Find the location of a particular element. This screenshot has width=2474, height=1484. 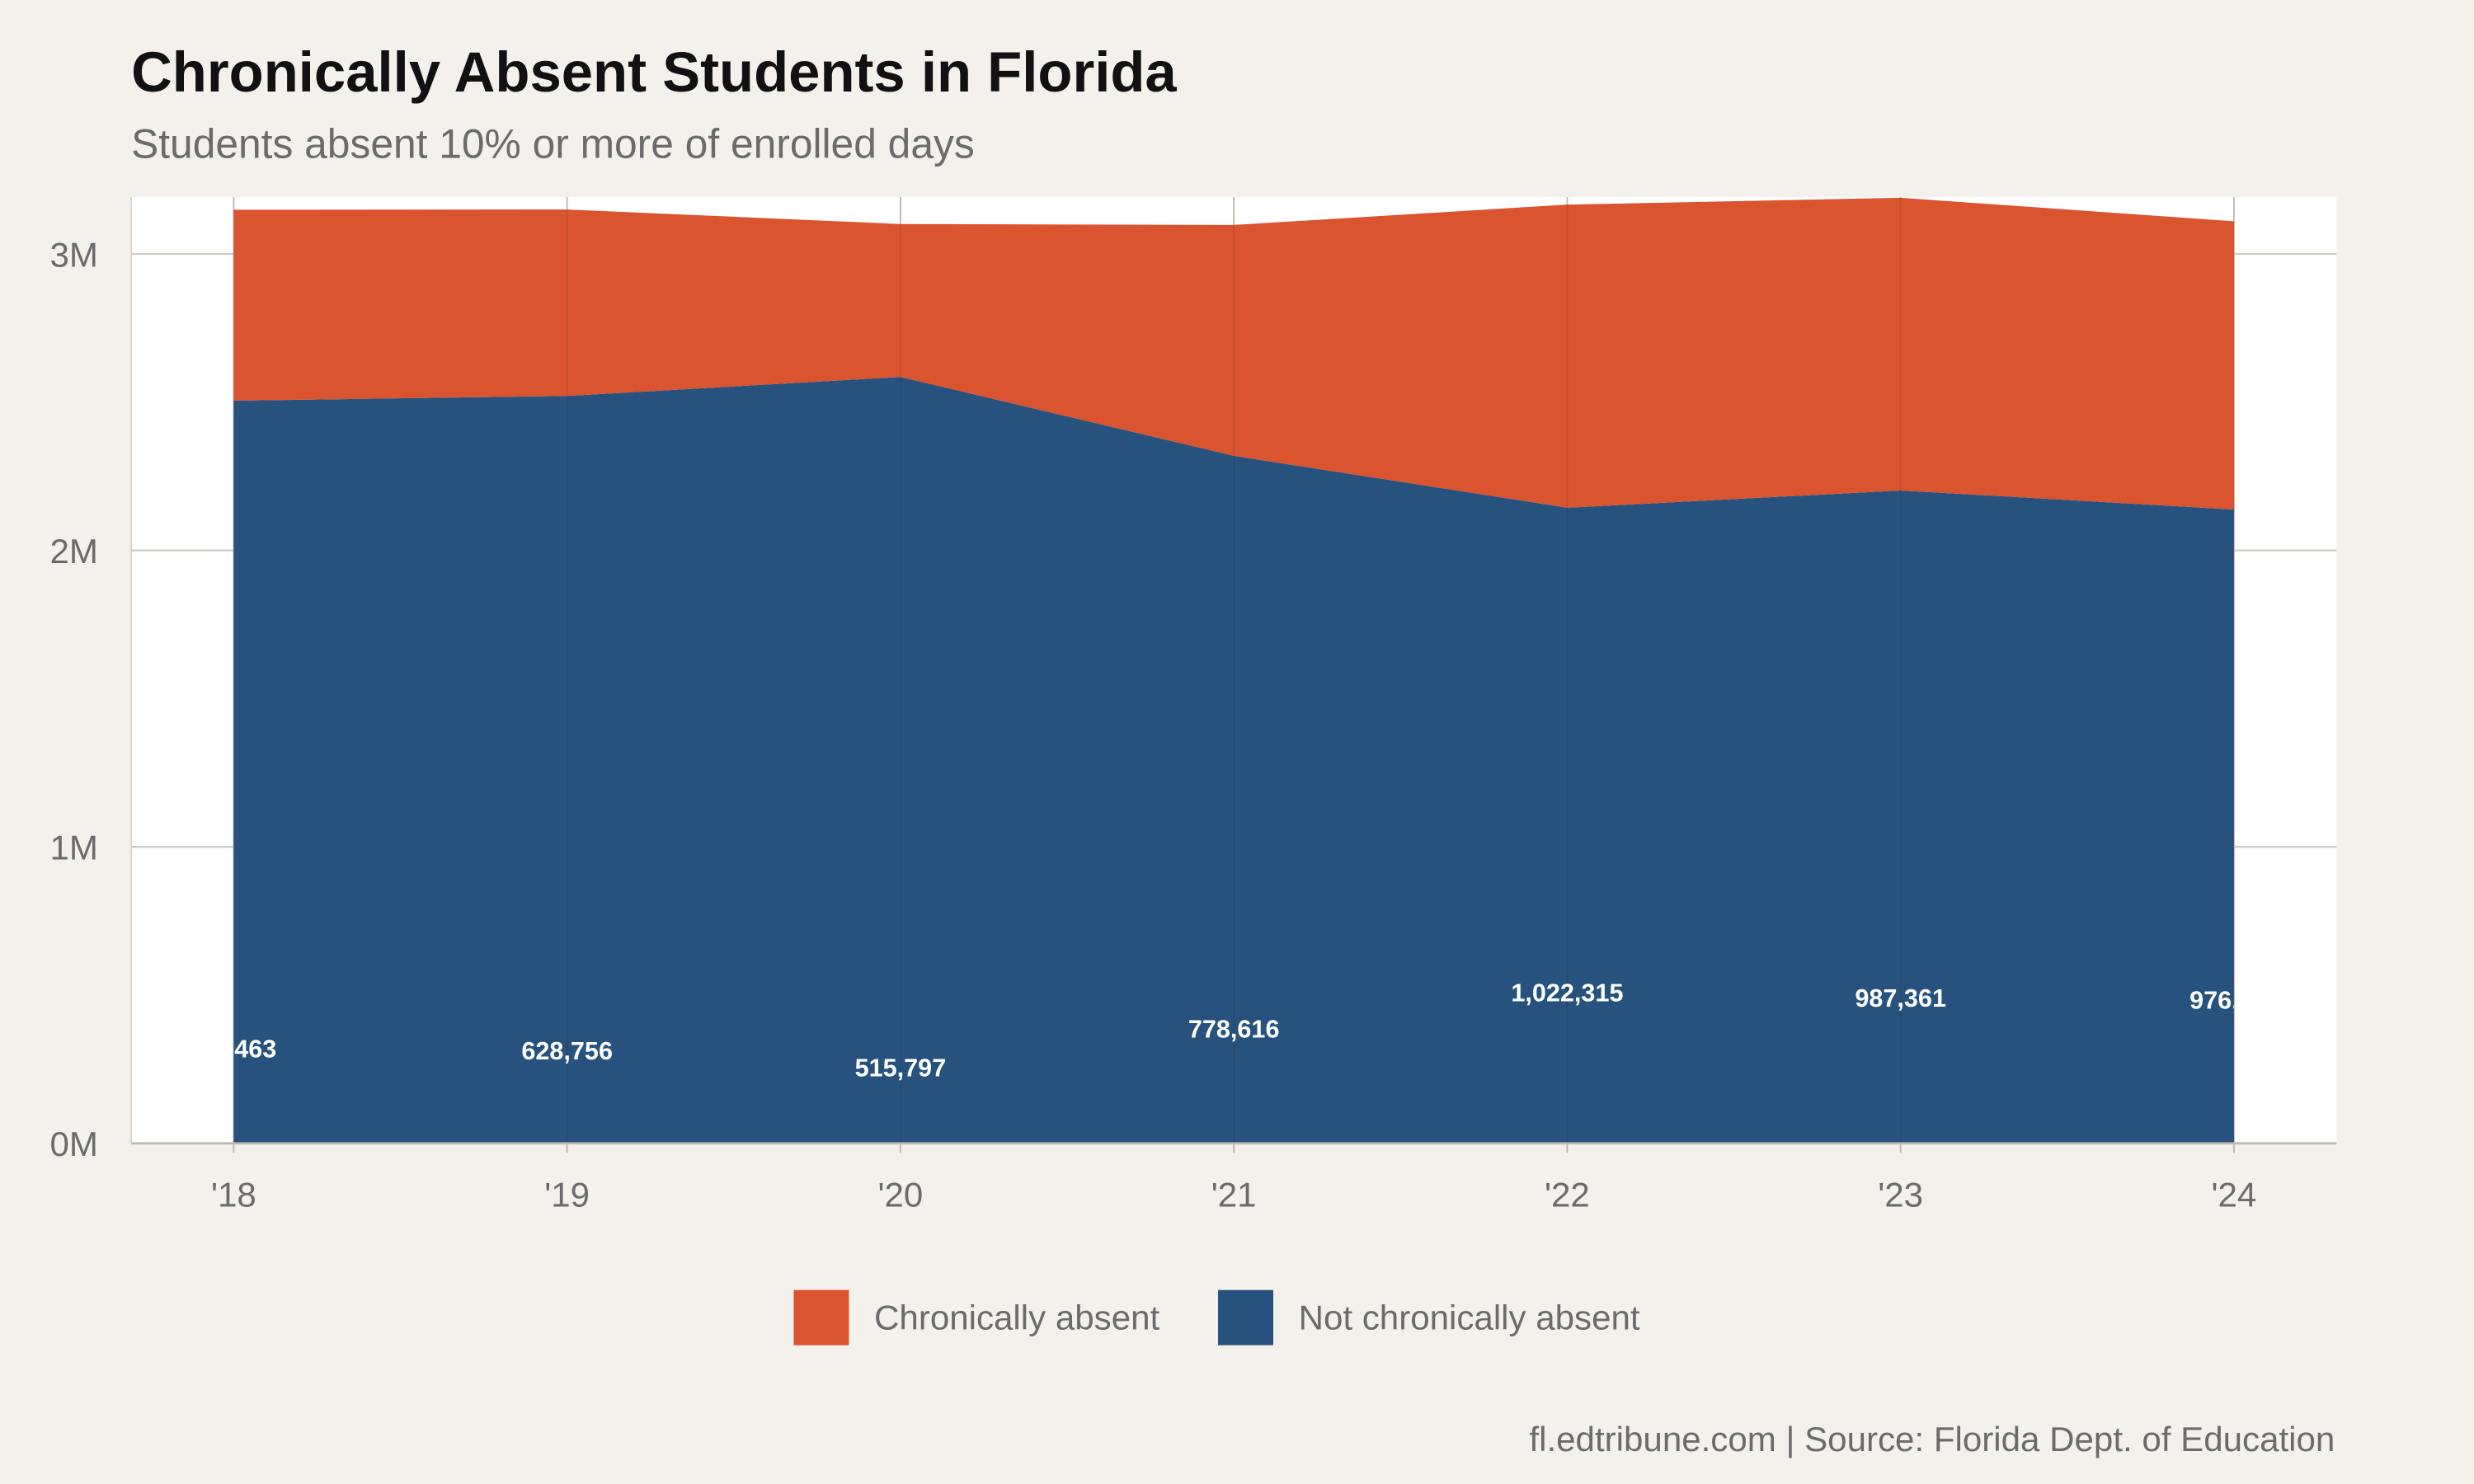

legend-swatch-not-chronically-absent is located at coordinates (1245, 1317).